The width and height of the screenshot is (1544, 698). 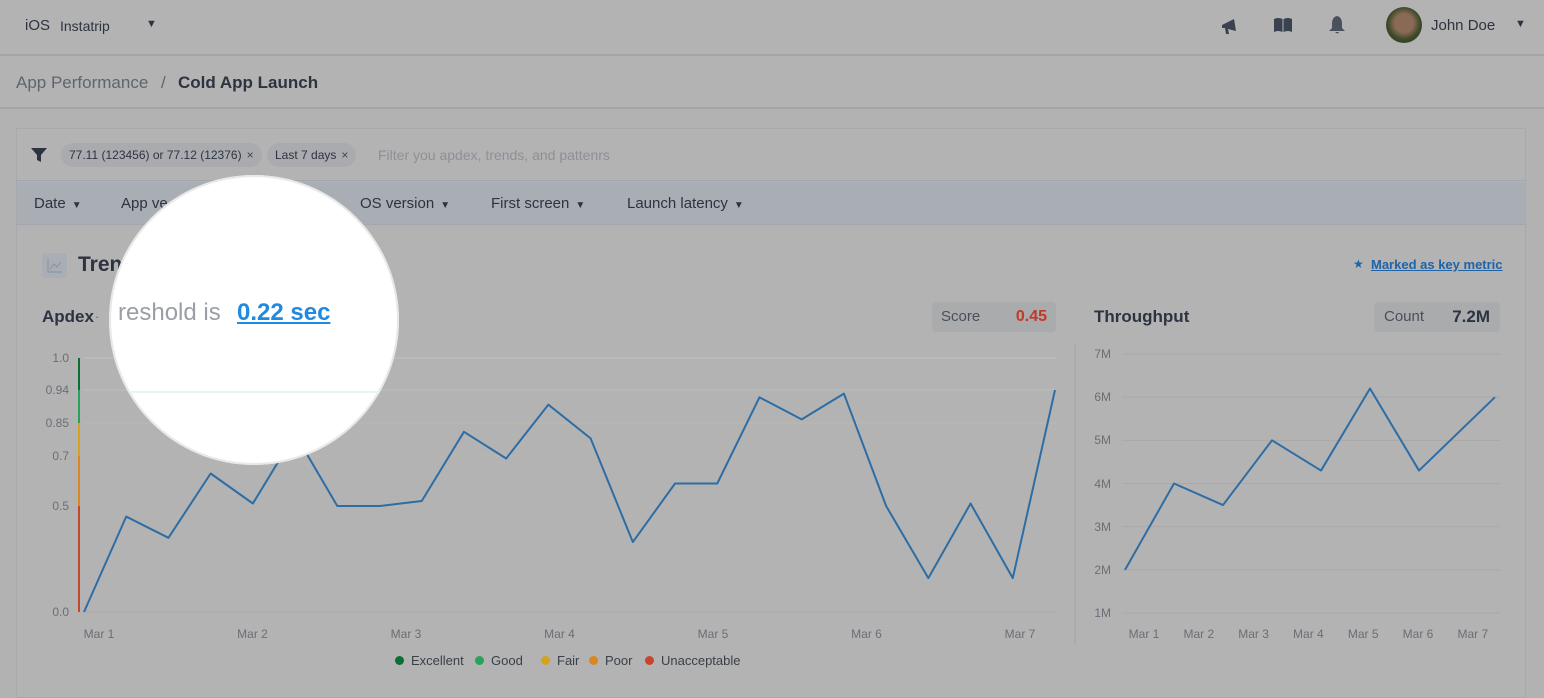 What do you see at coordinates (57, 390) in the screenshot?
I see `apdex-y-tick: 0.94` at bounding box center [57, 390].